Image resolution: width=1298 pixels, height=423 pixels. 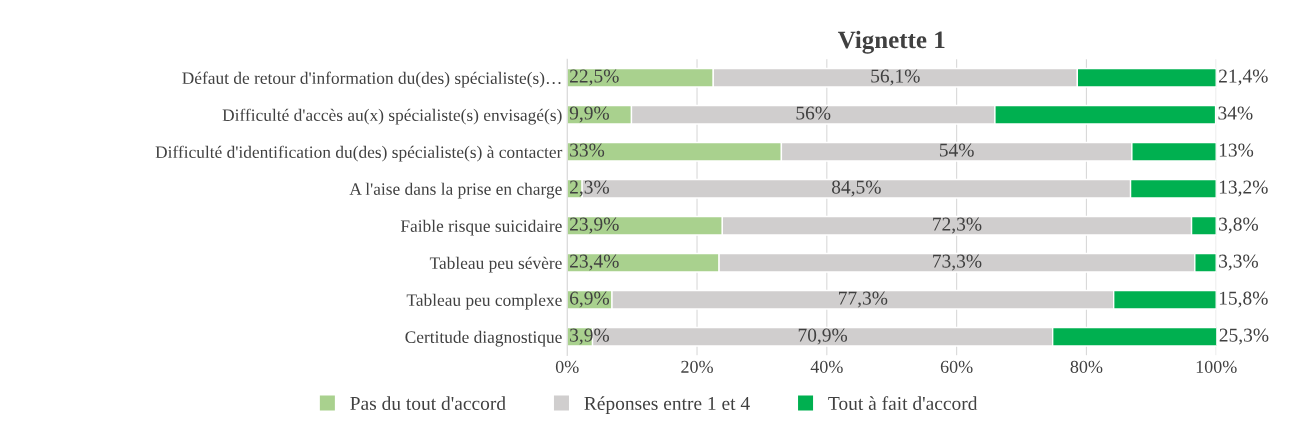 What do you see at coordinates (956, 366) in the screenshot?
I see `x-tick-label: 60%` at bounding box center [956, 366].